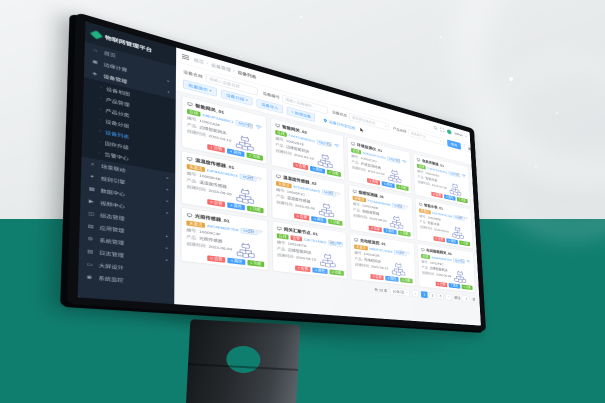 The image size is (605, 403). Describe the element at coordinates (381, 290) in the screenshot. I see `pagination-total: 共 12 条` at that location.